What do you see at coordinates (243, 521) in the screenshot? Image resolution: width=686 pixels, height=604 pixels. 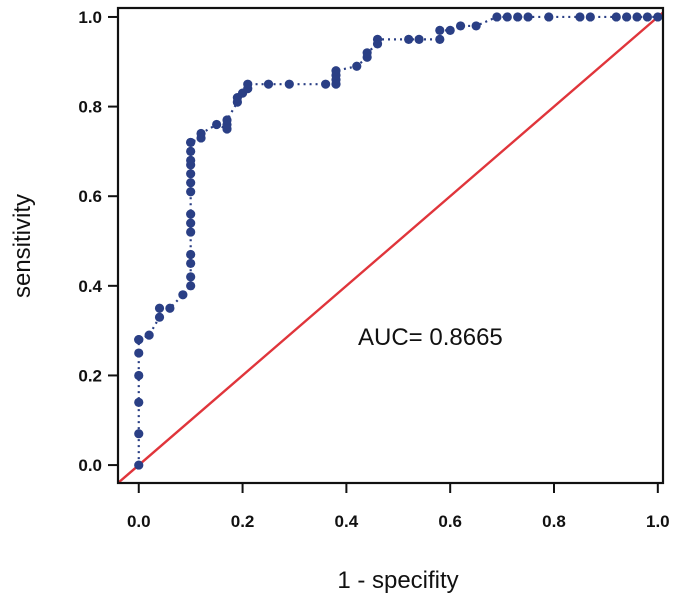 I see `x-tick-label: 0.2` at bounding box center [243, 521].